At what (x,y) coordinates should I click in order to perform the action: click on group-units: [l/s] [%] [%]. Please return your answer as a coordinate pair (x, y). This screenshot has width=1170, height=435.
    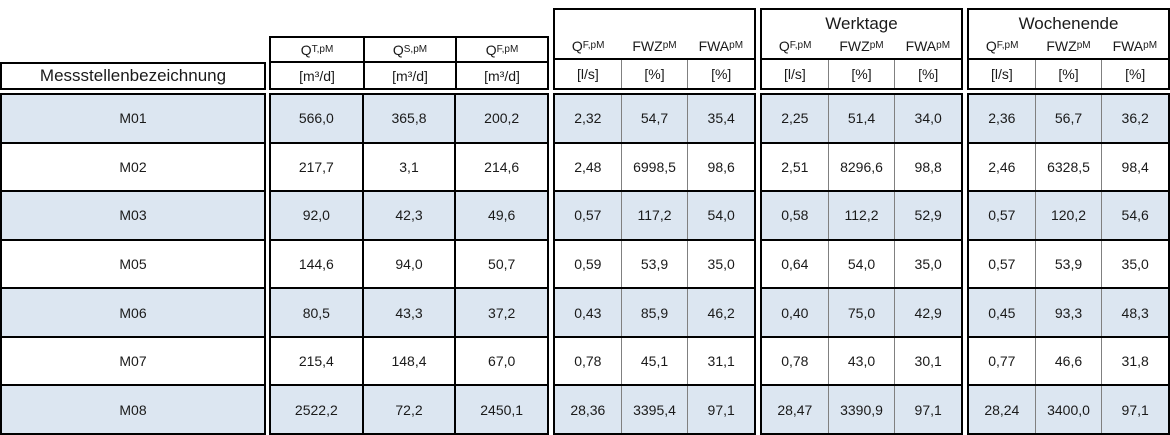
    Looking at the image, I should click on (654, 74).